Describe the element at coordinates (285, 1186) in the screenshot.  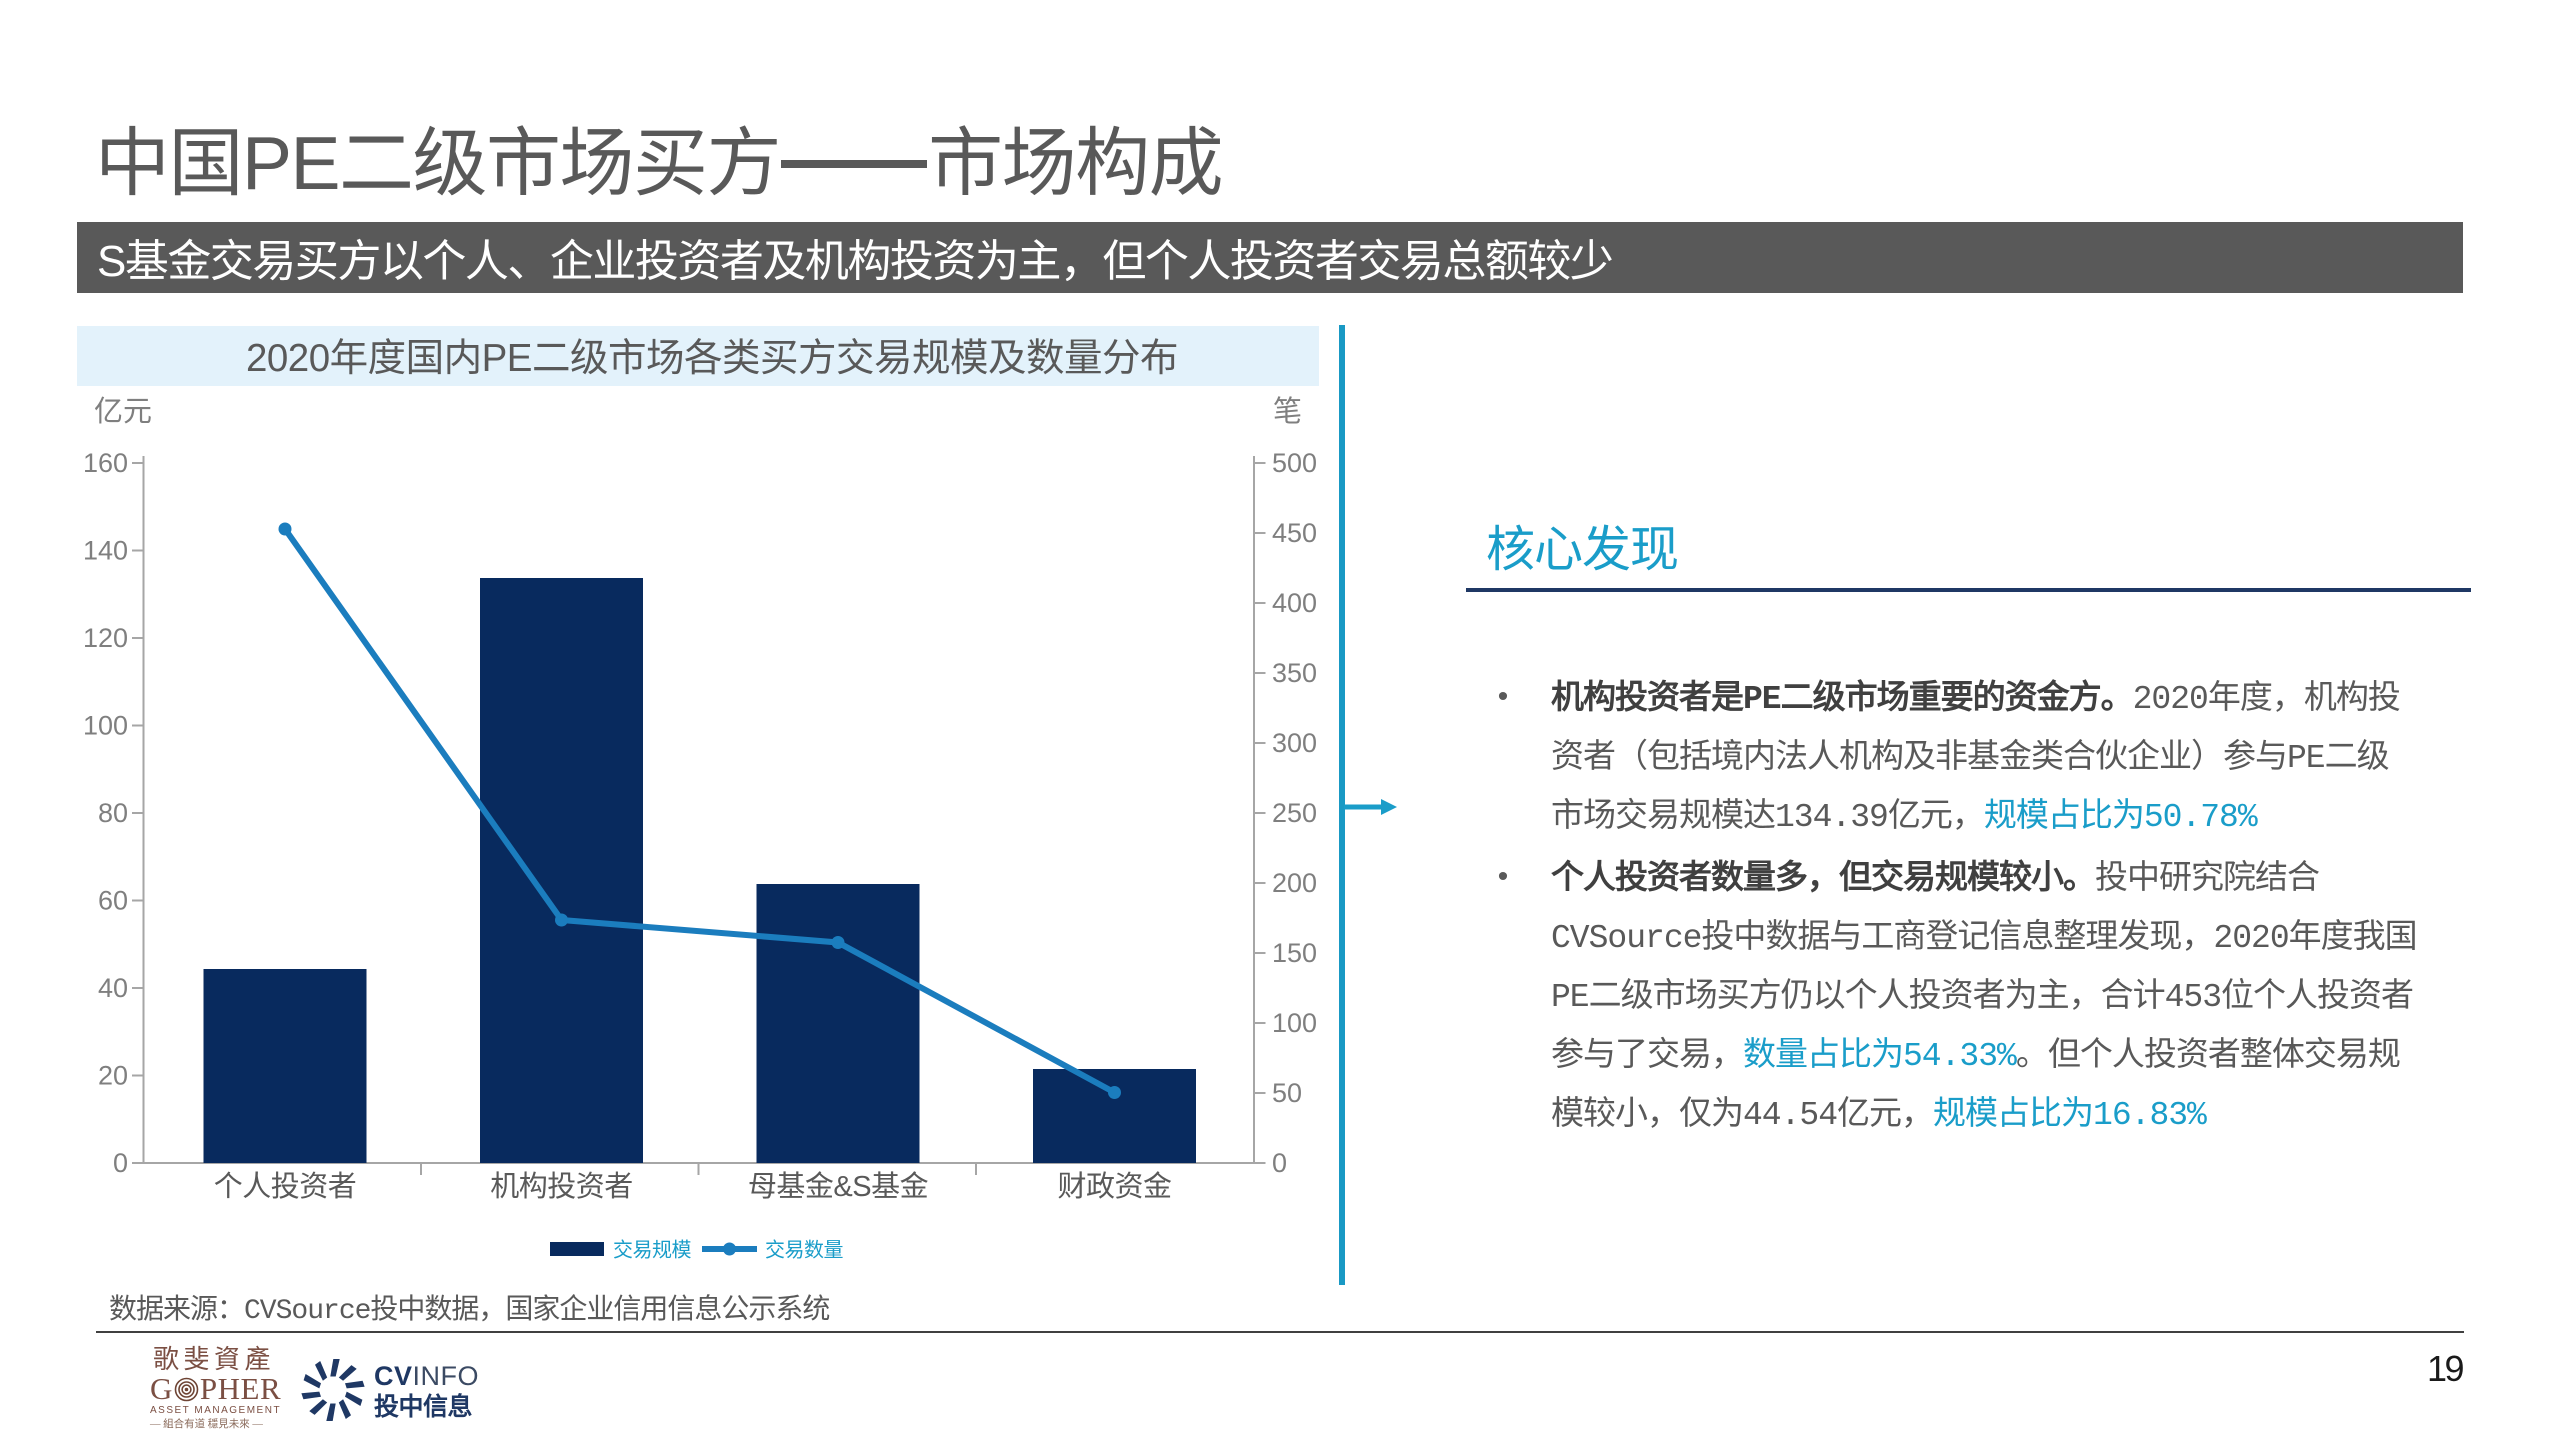
I see `svg-text: 个人投资者` at that location.